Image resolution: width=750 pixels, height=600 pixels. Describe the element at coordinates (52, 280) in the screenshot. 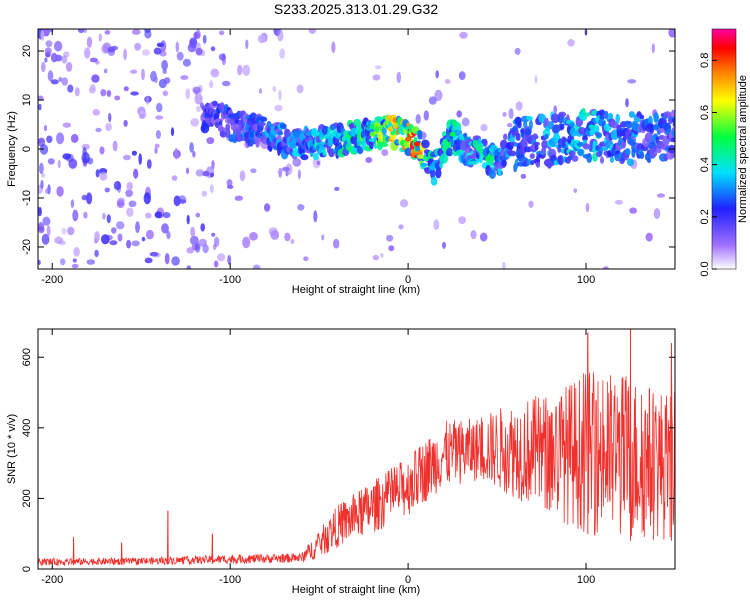

I see `x-tick-label: -200` at that location.